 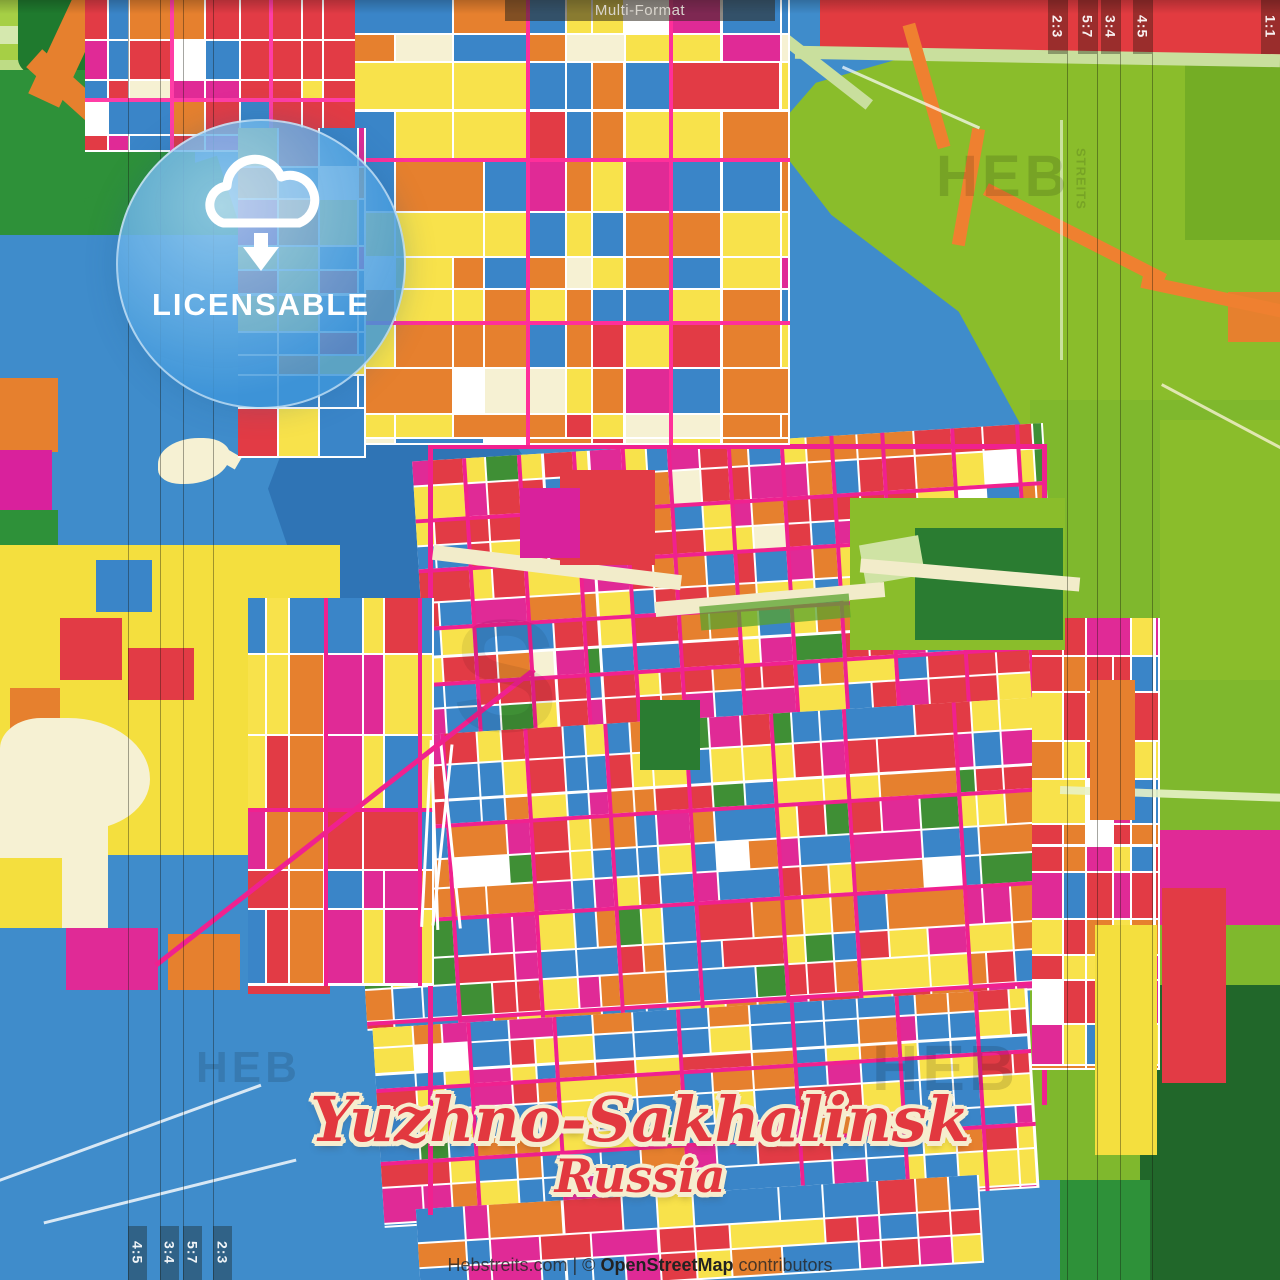 What do you see at coordinates (192, 1253) in the screenshot?
I see `crop-guide-label: 5:7` at bounding box center [192, 1253].